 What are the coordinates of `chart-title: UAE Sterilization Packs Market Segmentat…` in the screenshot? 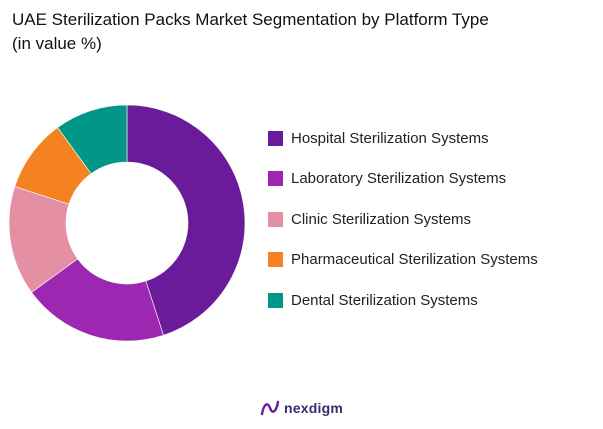 It's located at (304, 32).